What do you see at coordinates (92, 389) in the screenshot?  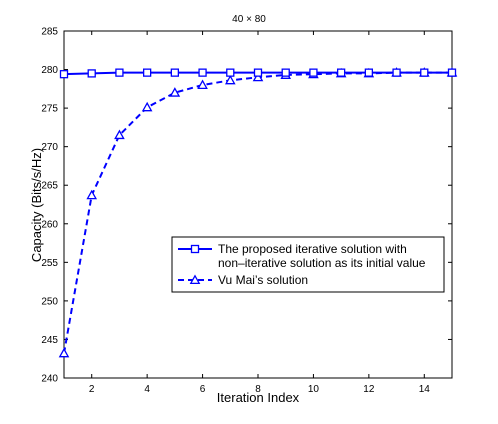 I see `x-tick-label: 2` at bounding box center [92, 389].